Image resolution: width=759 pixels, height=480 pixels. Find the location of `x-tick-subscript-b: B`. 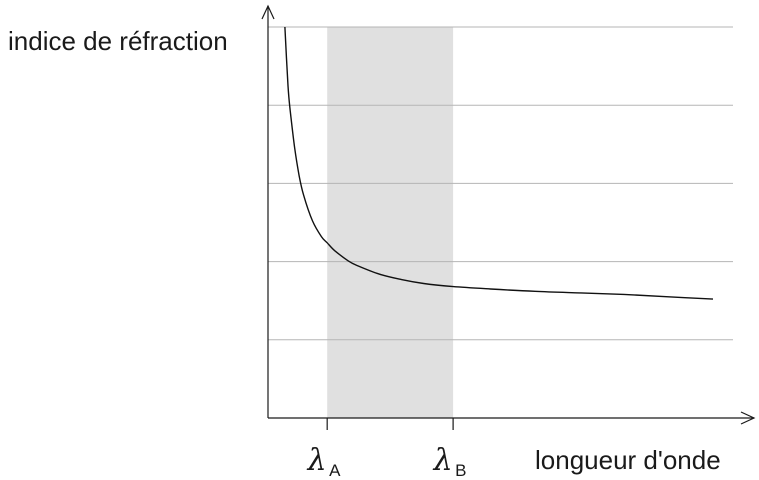

x-tick-subscript-b: B is located at coordinates (460, 470).